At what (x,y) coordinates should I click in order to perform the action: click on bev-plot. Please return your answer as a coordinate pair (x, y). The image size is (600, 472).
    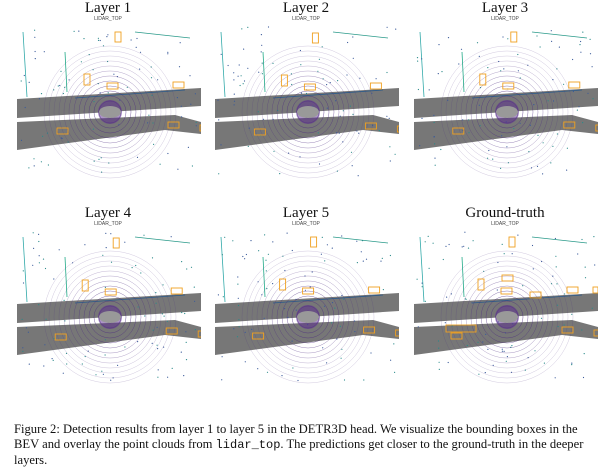
    Looking at the image, I should click on (109, 104).